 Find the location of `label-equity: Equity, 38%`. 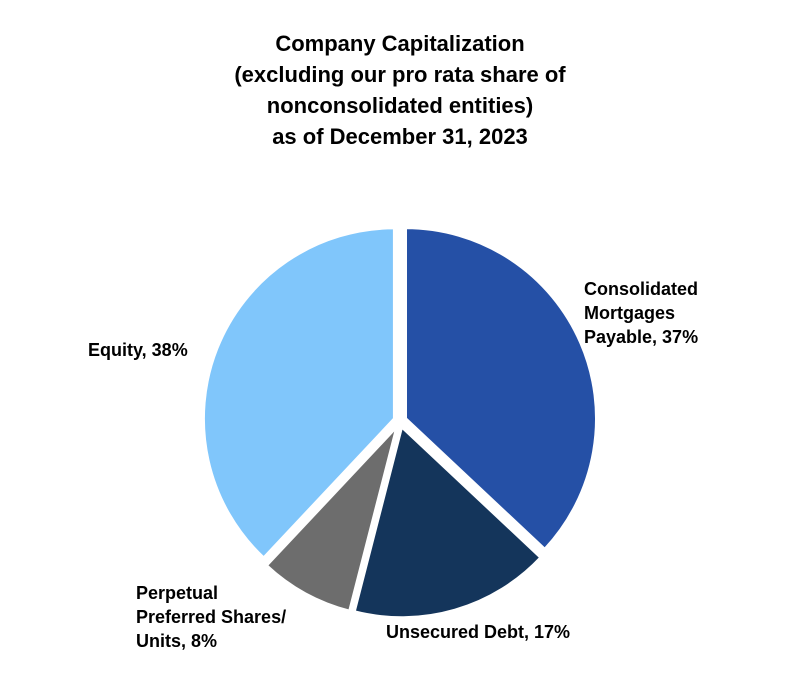

label-equity: Equity, 38% is located at coordinates (138, 350).